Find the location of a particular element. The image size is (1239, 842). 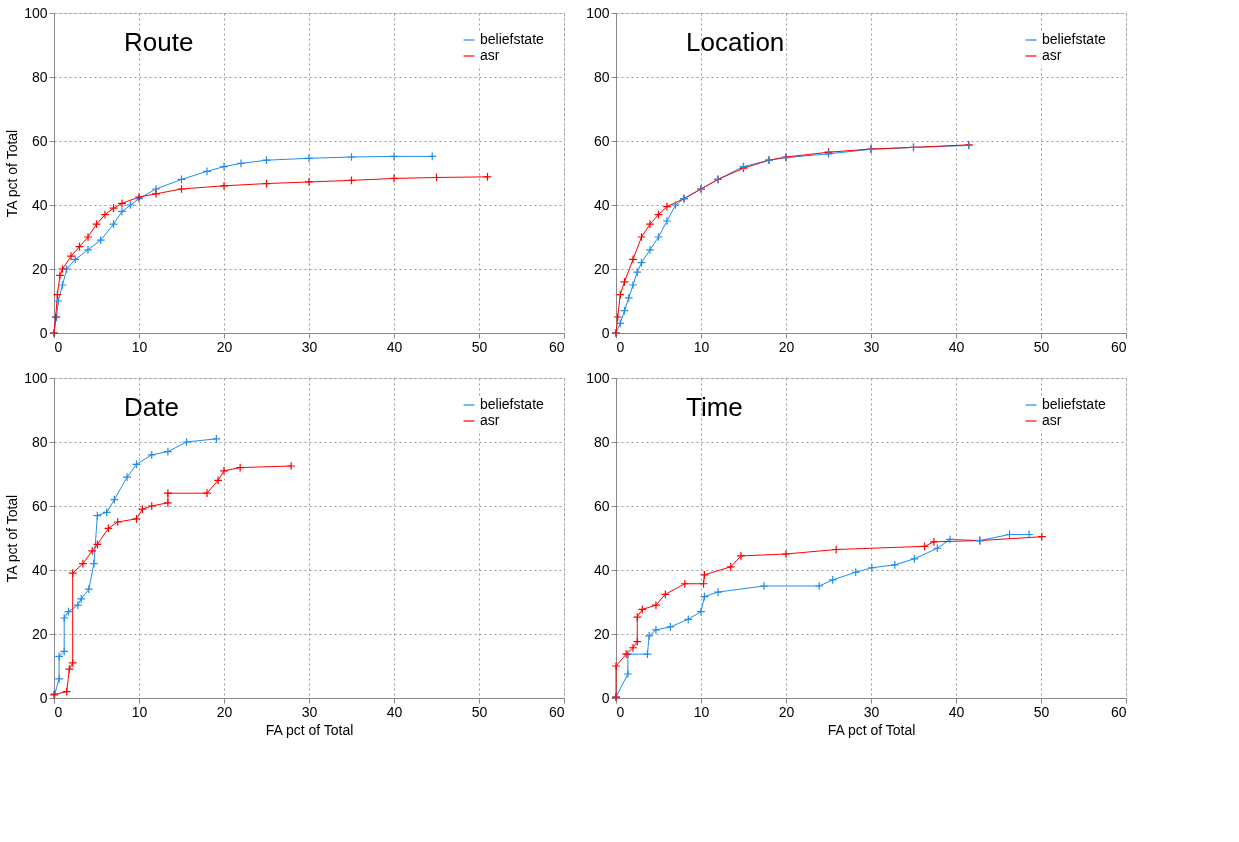

text: Route is located at coordinates (159, 42).